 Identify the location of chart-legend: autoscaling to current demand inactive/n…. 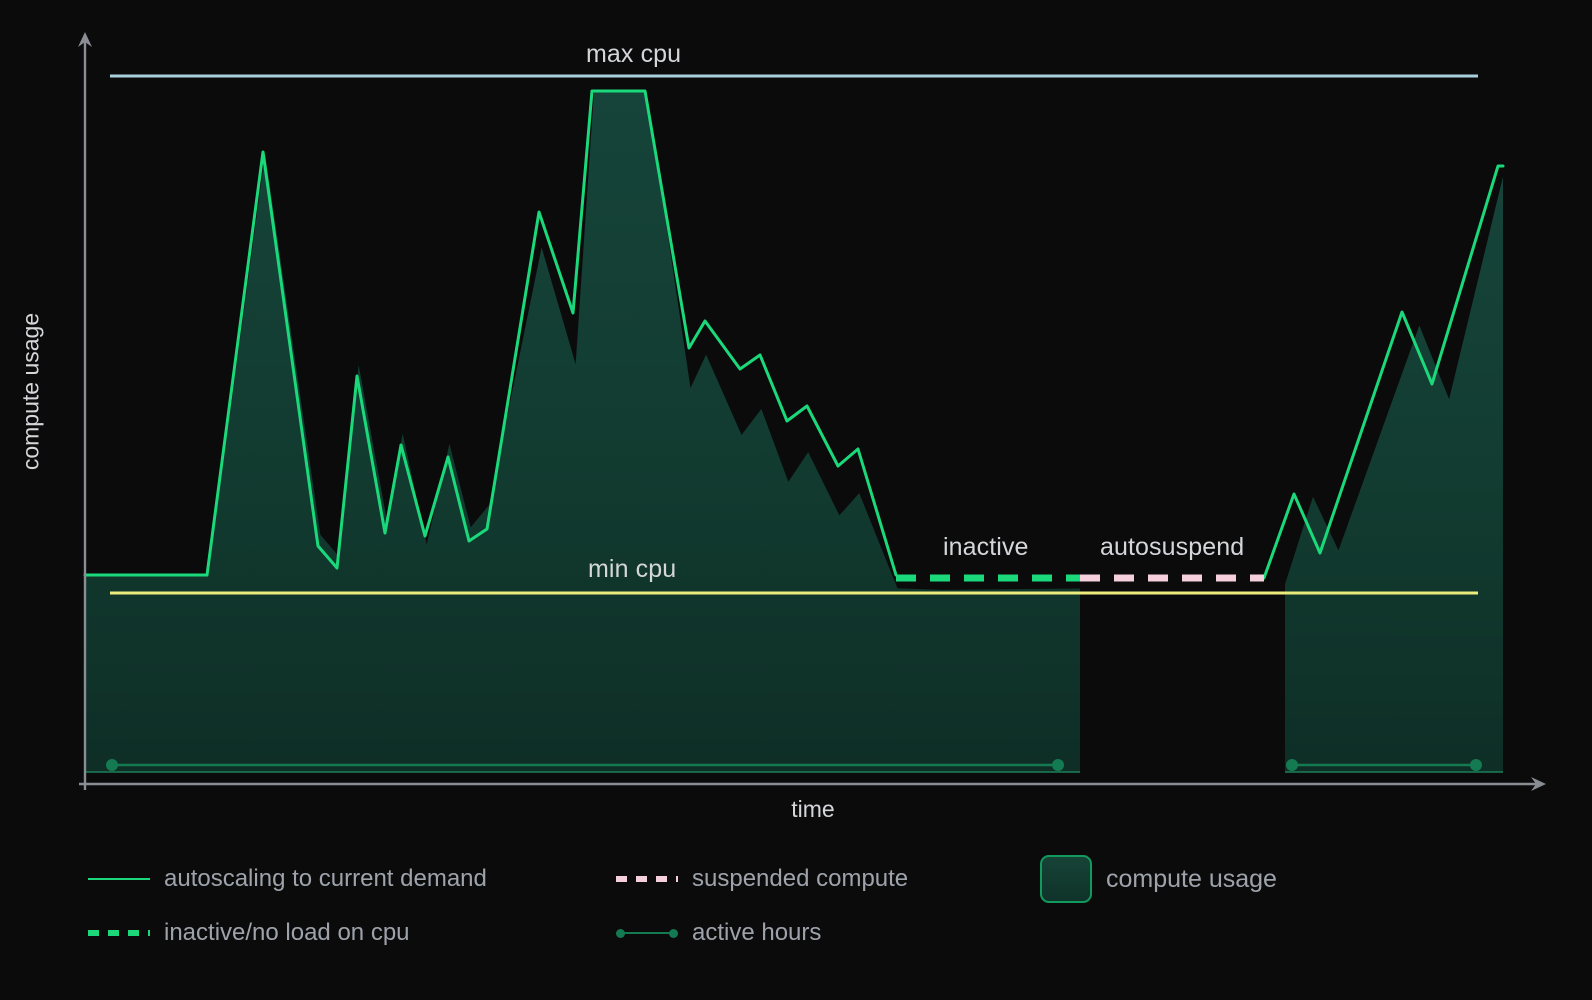
(796, 913).